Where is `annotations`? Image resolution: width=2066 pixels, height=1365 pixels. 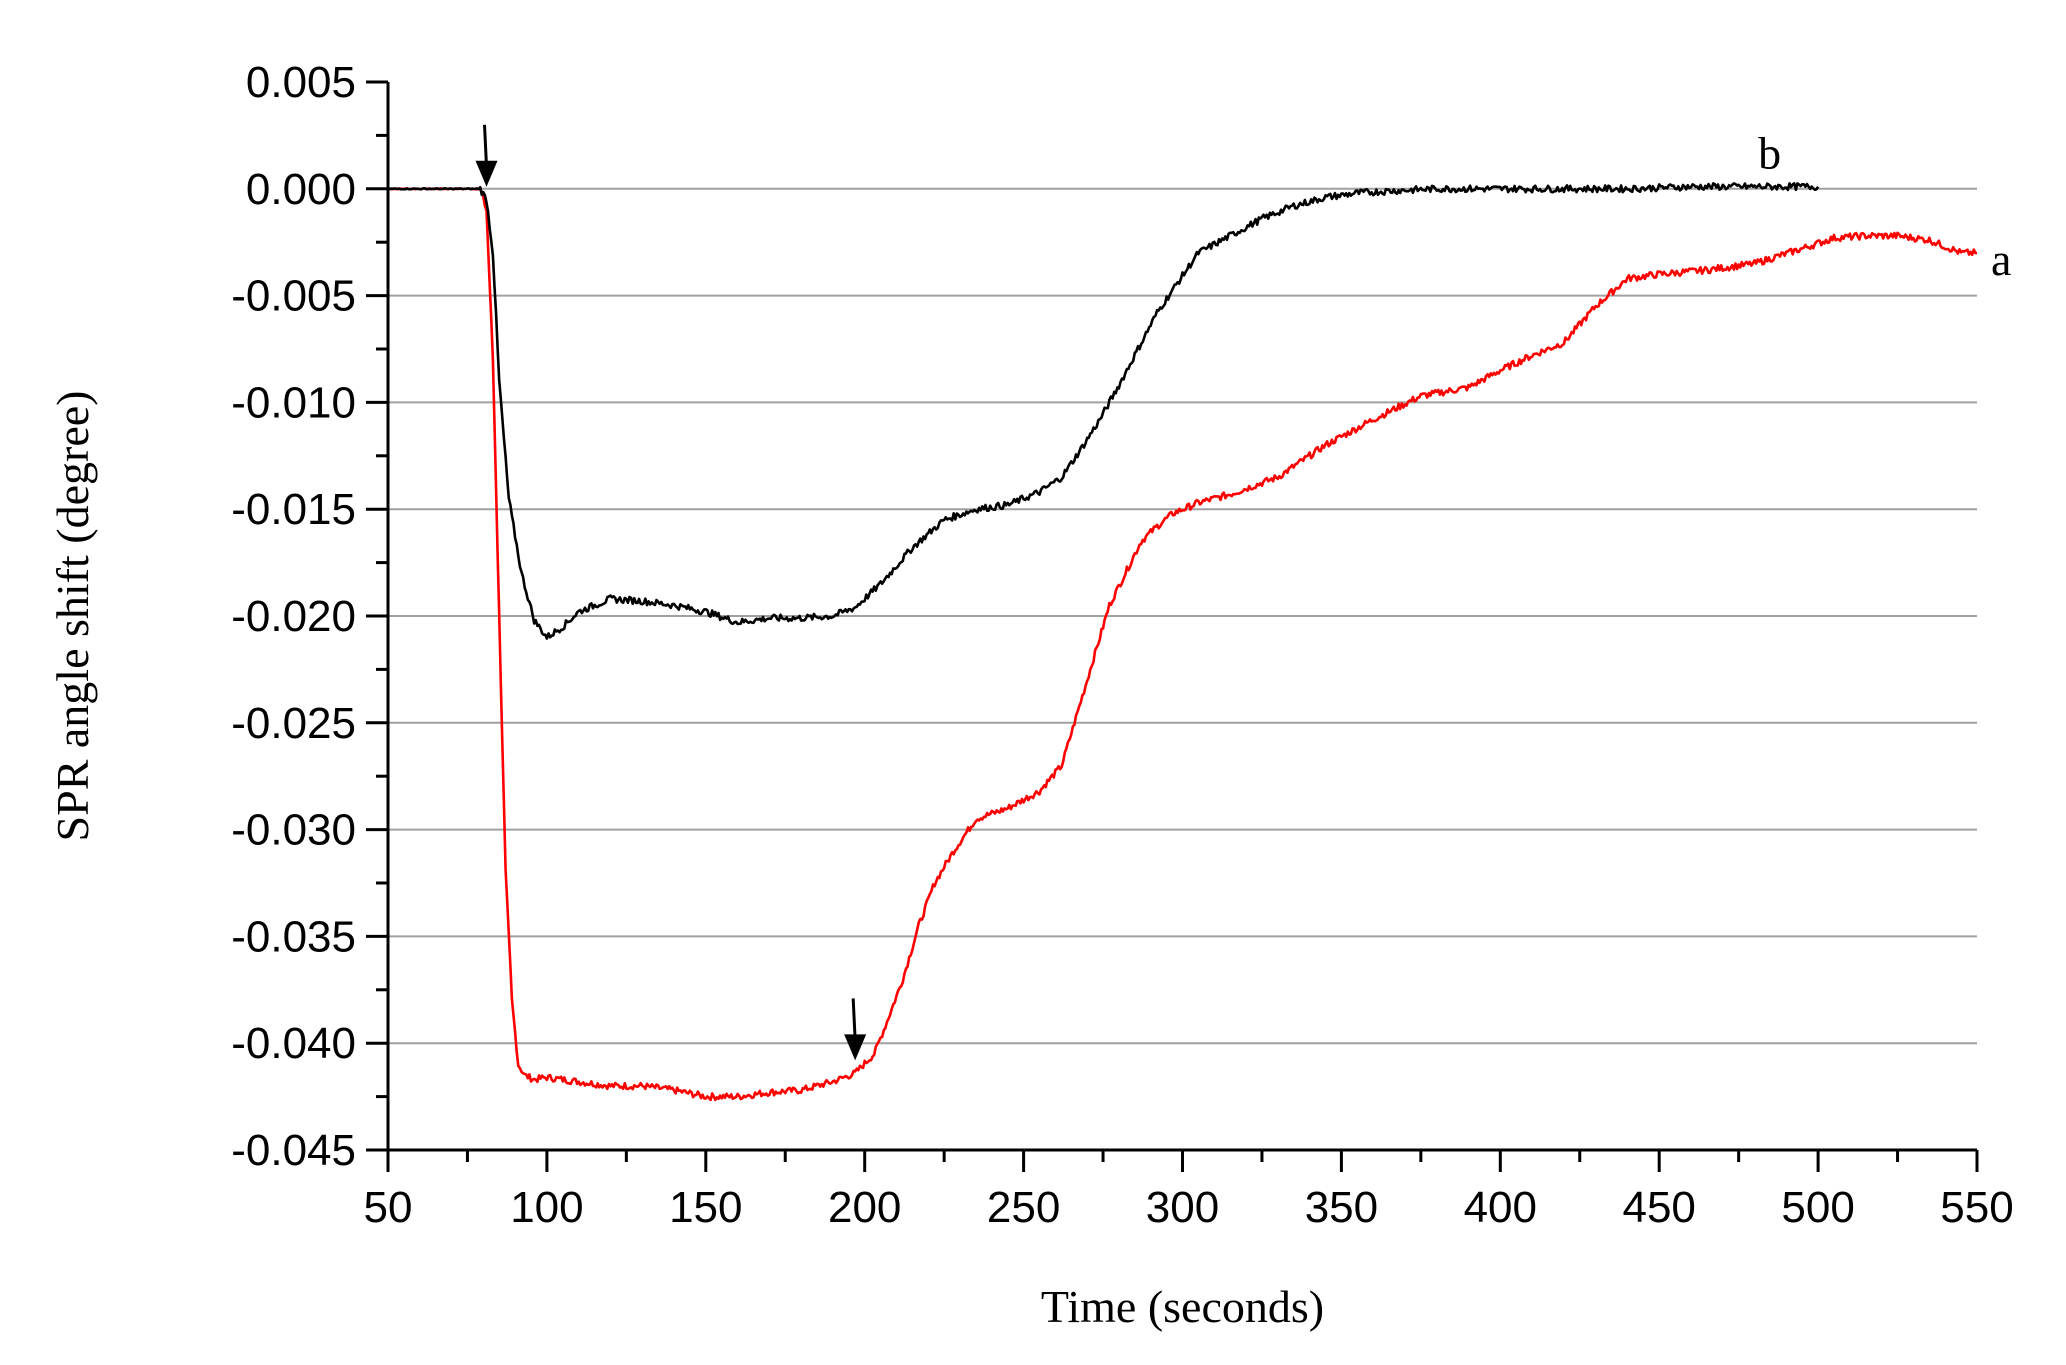
annotations is located at coordinates (671, 592).